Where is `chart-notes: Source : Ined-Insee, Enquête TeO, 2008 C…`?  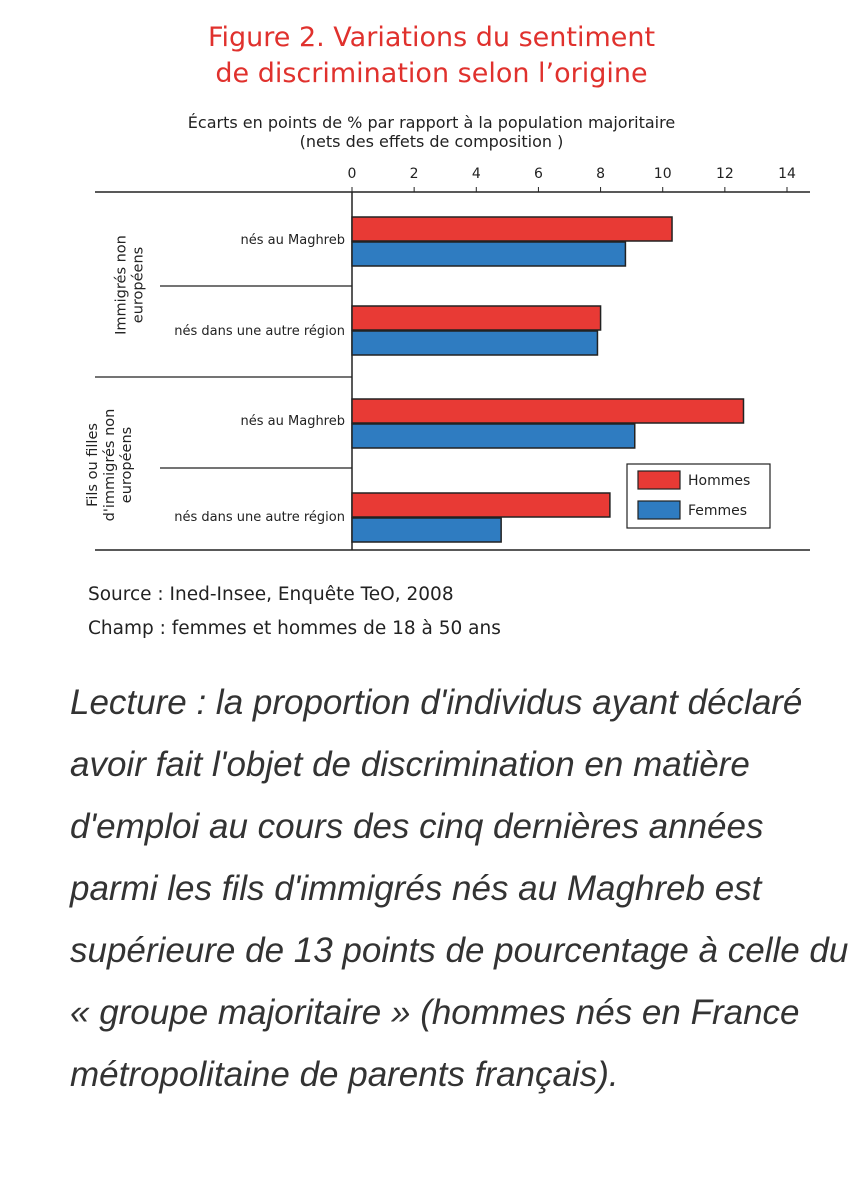 chart-notes: Source : Ined-Insee, Enquête TeO, 2008 C… is located at coordinates (294, 612).